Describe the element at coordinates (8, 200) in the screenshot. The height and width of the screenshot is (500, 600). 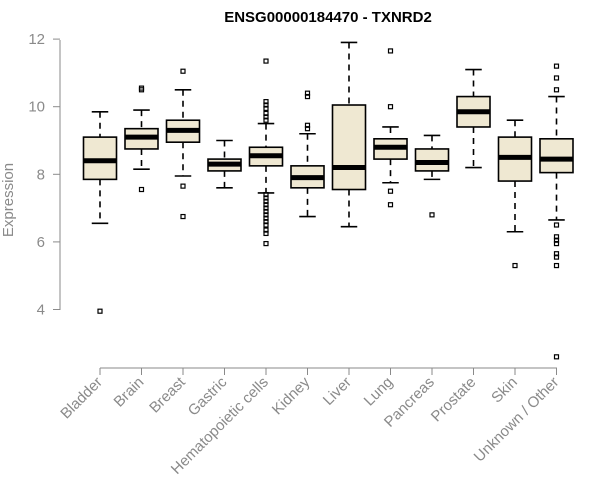
I see `y-axis-label: Expression` at that location.